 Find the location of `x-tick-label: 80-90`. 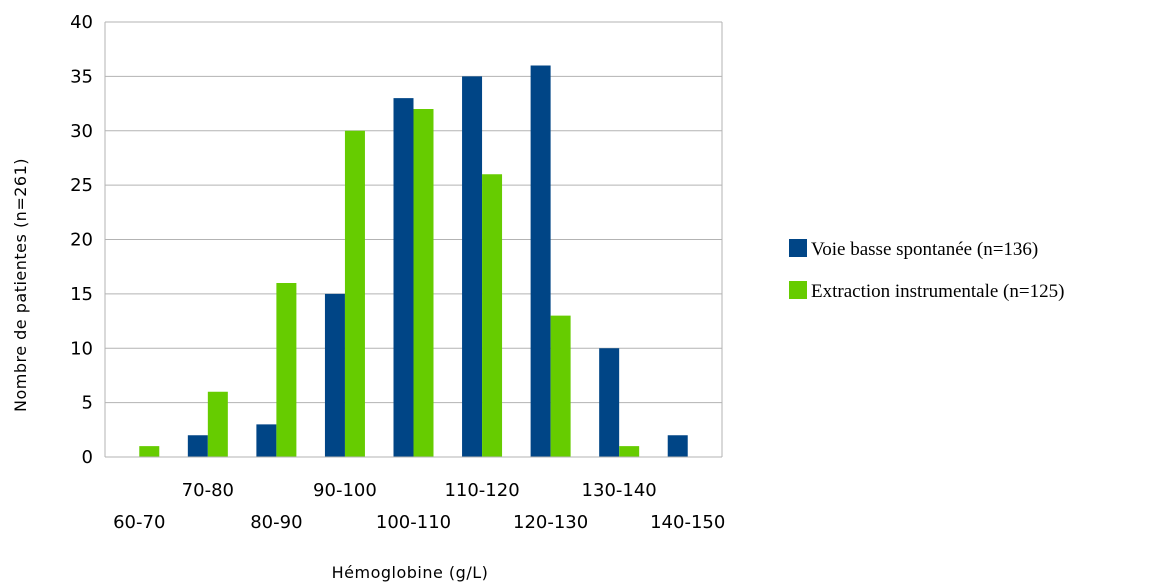

x-tick-label: 80-90 is located at coordinates (276, 522).